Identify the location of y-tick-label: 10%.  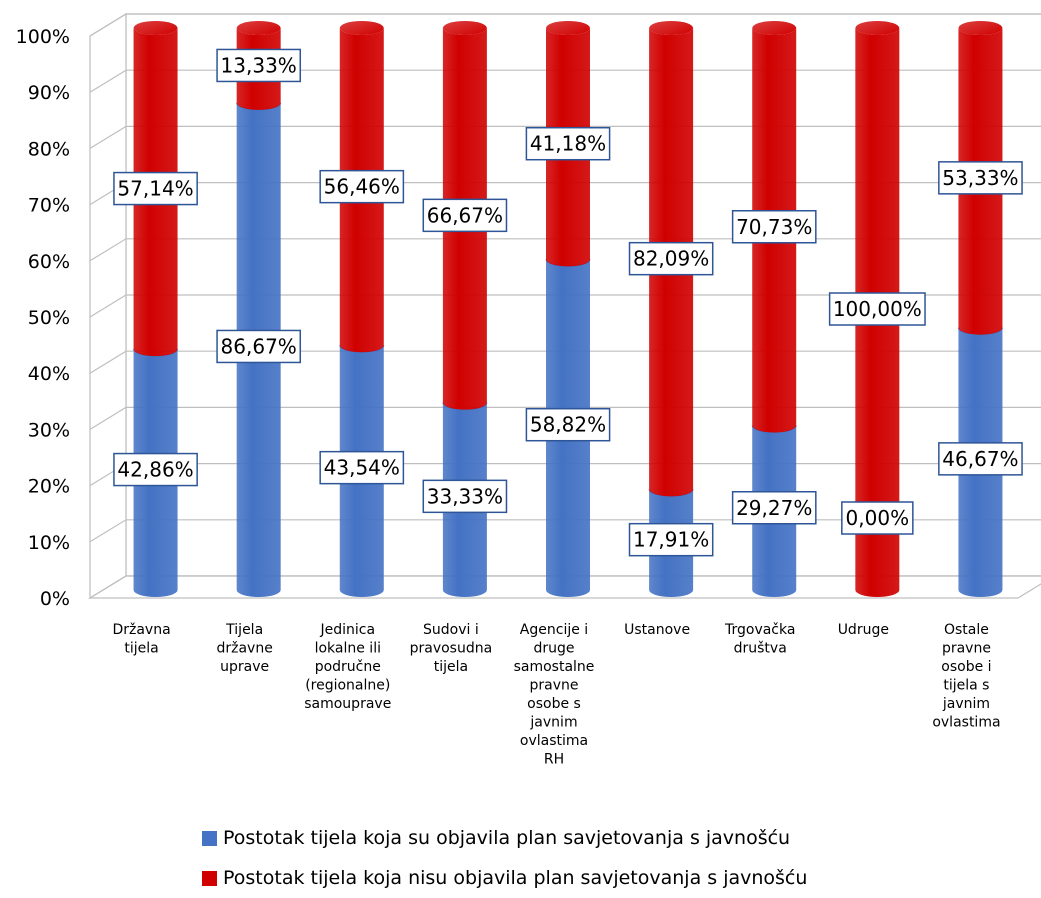
(49, 543).